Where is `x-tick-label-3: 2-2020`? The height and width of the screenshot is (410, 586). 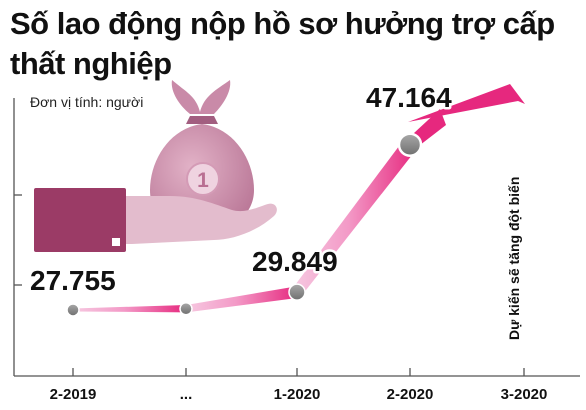 x-tick-label-3: 2-2020 is located at coordinates (410, 394).